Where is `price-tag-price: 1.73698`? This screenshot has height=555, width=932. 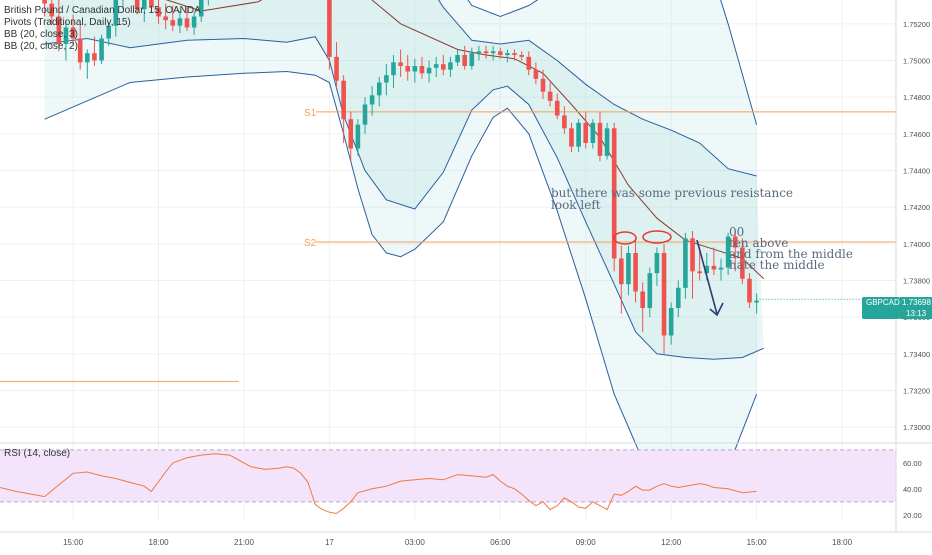 price-tag-price: 1.73698 is located at coordinates (916, 302).